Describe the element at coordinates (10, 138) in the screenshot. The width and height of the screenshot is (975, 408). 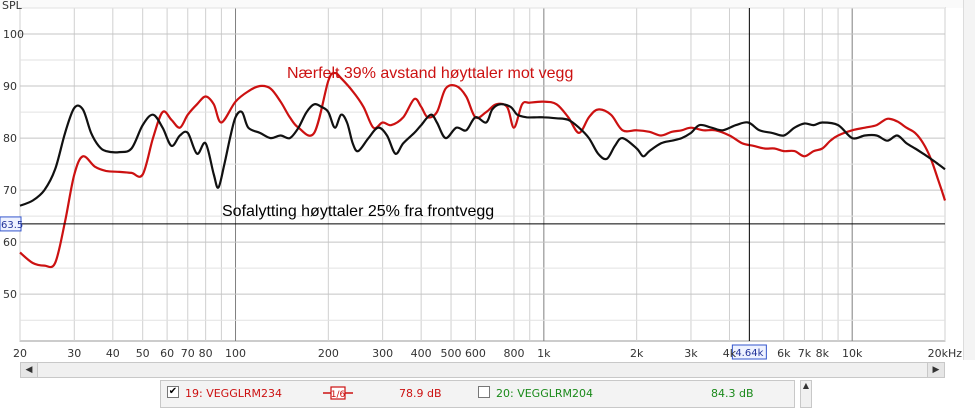
I see `y-tick-label: 80` at that location.